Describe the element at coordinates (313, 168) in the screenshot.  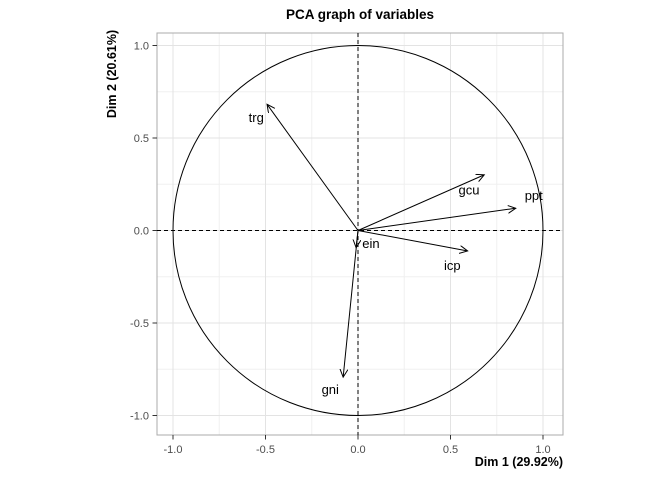
I see `variable-arrow-trg` at that location.